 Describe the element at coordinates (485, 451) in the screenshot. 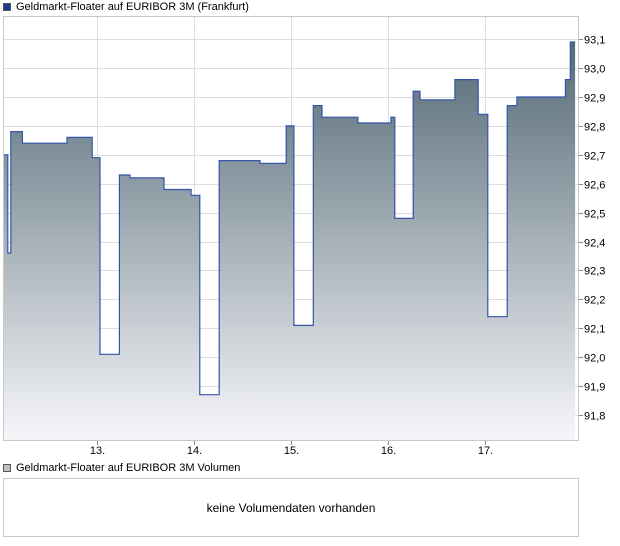

I see `x-tick-label: 17.` at that location.